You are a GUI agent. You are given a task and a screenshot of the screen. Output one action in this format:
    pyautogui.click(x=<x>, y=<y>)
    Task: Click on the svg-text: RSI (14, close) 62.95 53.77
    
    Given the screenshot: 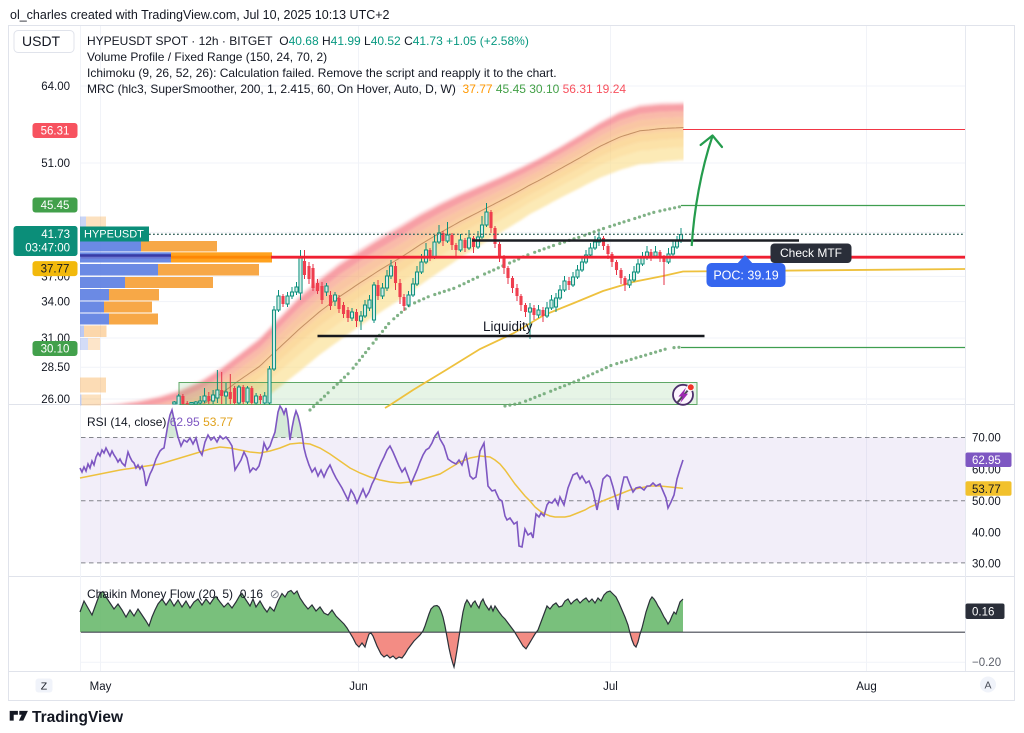 What is the action you would take?
    pyautogui.click(x=160, y=422)
    